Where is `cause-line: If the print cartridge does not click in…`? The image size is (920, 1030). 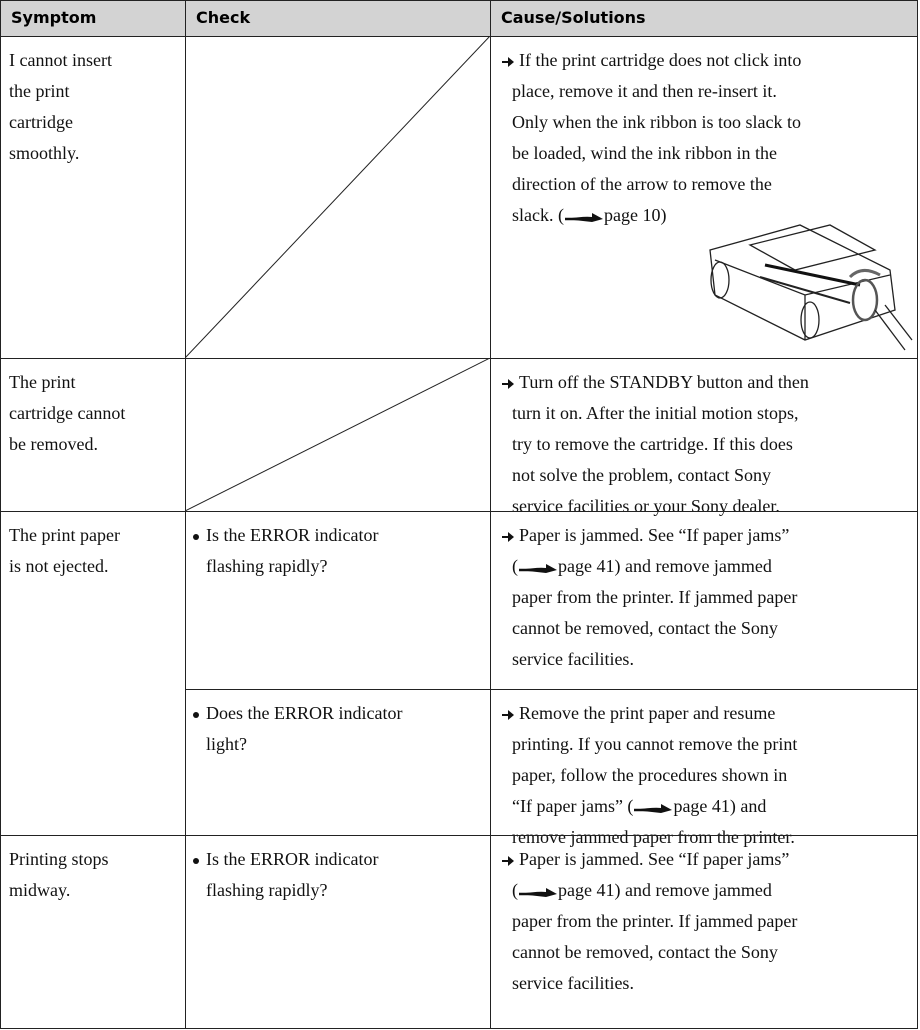
cause-line: If the print cartridge does not click in… is located at coordinates (651, 60).